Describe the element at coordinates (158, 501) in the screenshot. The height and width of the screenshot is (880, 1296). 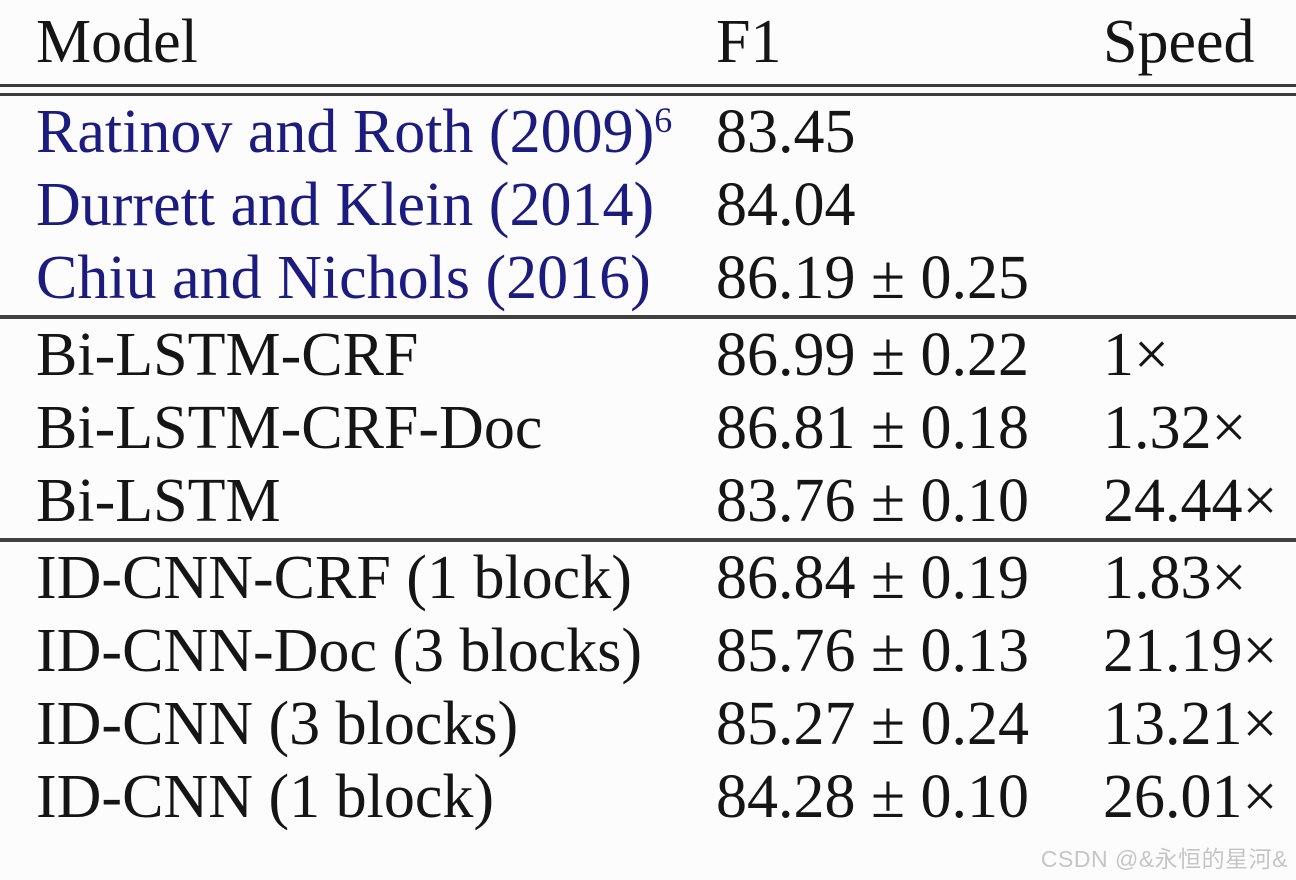
I see `model-cell: Bi-LSTM` at that location.